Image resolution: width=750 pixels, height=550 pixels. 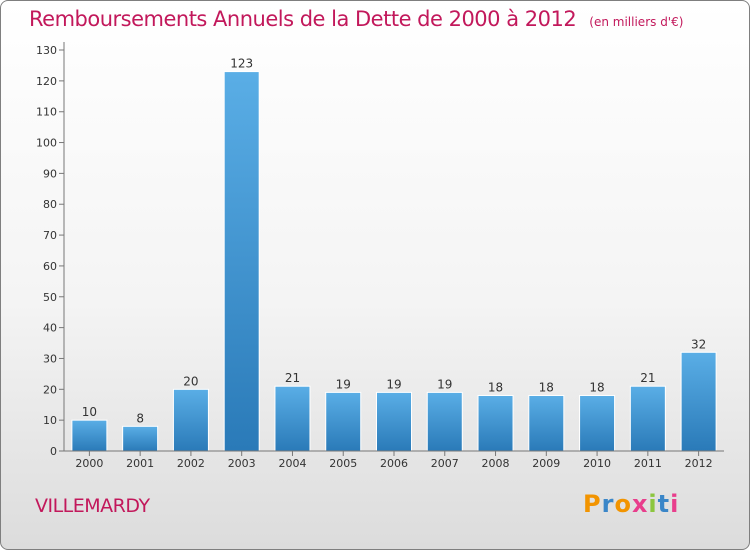 I want to click on y-tick-label: 40, so click(x=50, y=328).